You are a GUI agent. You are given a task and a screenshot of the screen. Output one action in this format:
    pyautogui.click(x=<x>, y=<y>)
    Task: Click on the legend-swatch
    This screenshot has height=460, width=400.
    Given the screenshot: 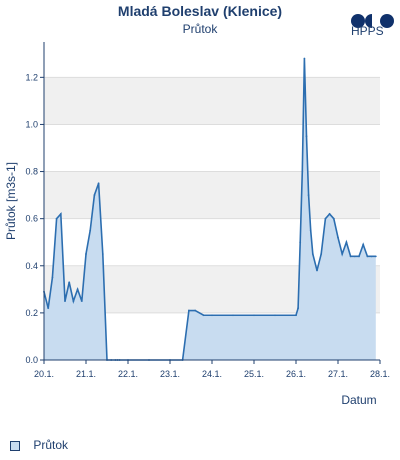 What is the action you would take?
    pyautogui.click(x=15, y=445)
    